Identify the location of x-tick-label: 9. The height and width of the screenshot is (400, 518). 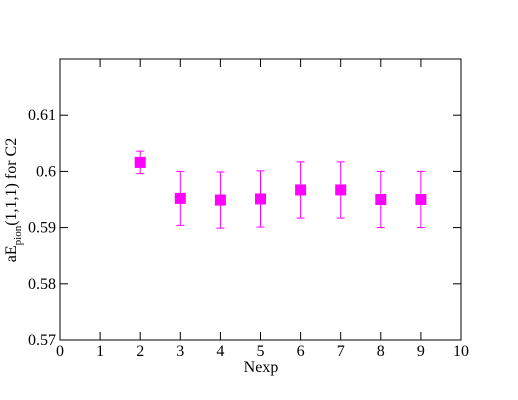
(421, 351).